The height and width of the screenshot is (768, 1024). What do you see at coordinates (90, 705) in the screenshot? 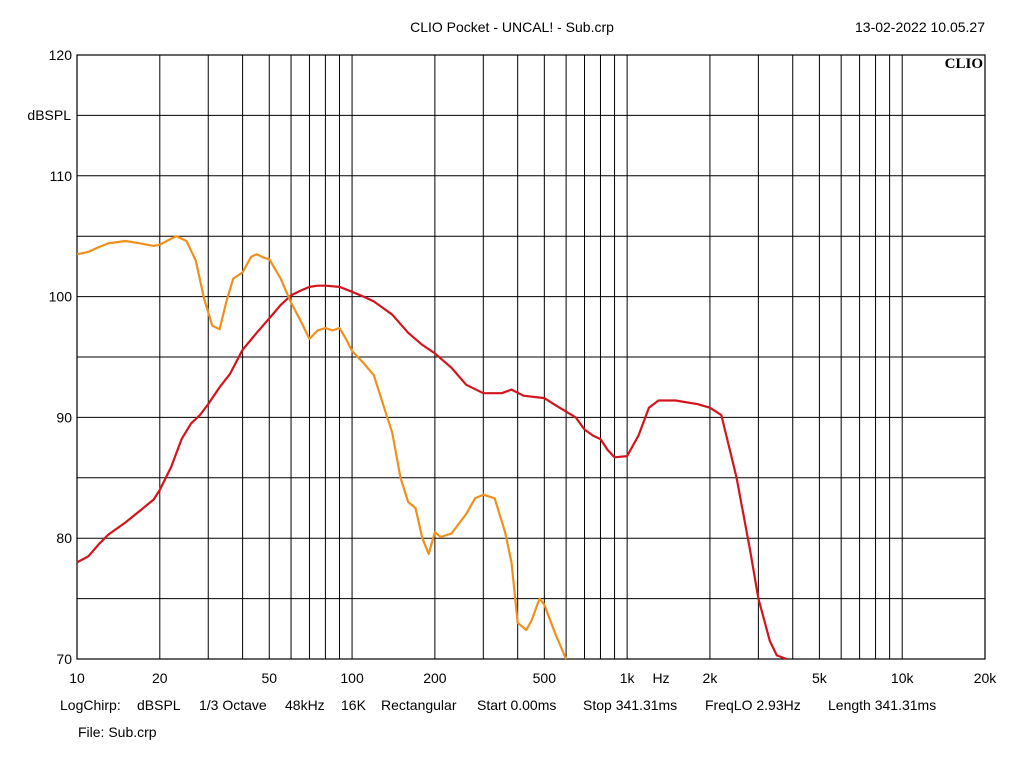
I see `setting-item: LogChirp:` at bounding box center [90, 705].